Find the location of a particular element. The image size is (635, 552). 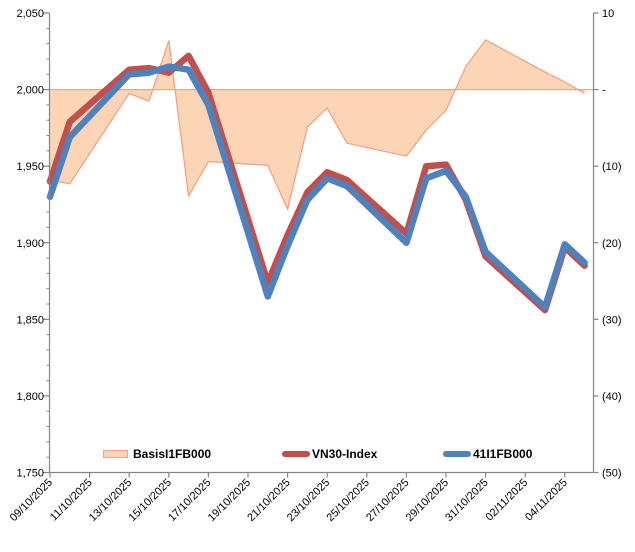

svg-text: 09/10/2025 is located at coordinates (31, 500).